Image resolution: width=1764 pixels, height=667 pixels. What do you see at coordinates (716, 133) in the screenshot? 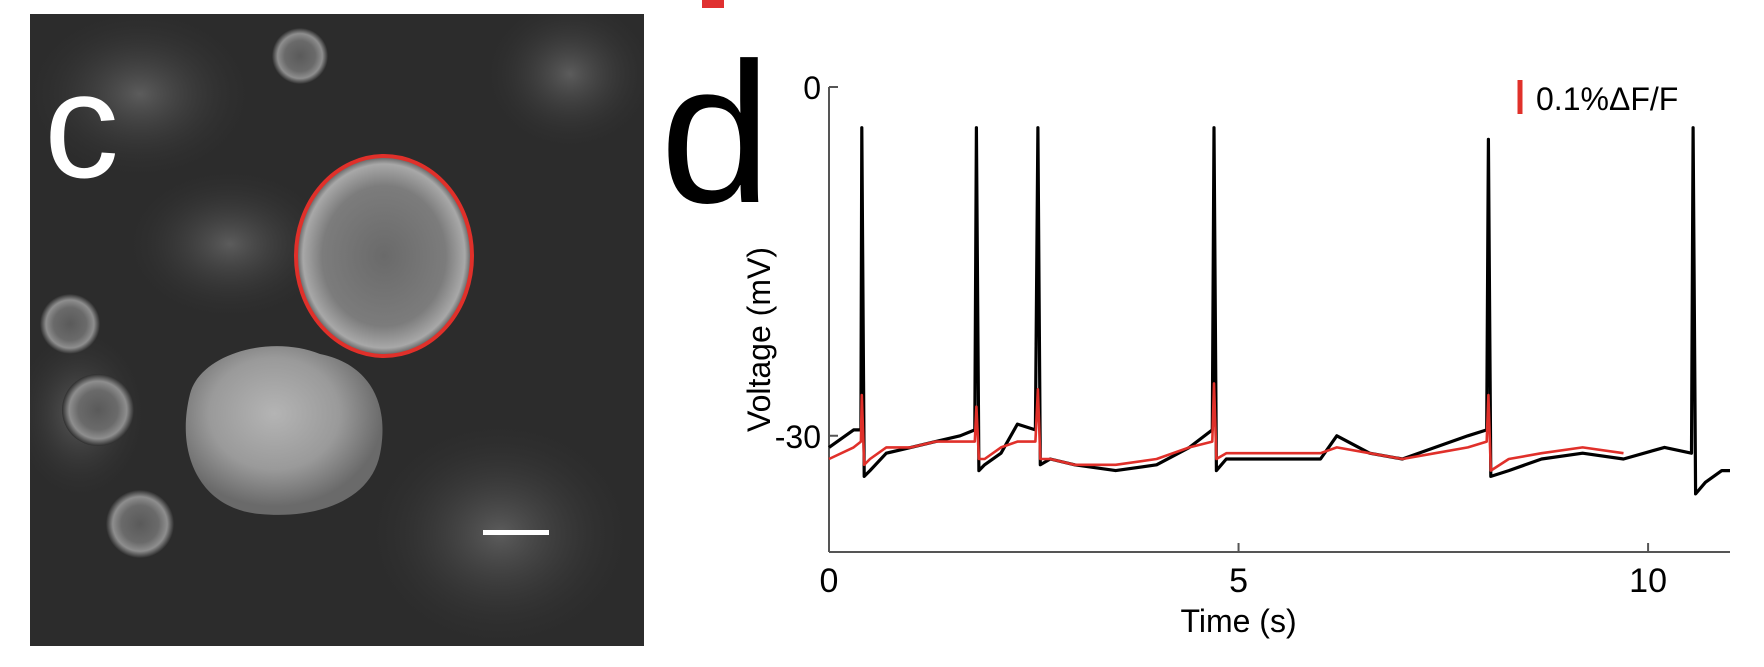
I see `panel-label-d: d` at bounding box center [716, 133].